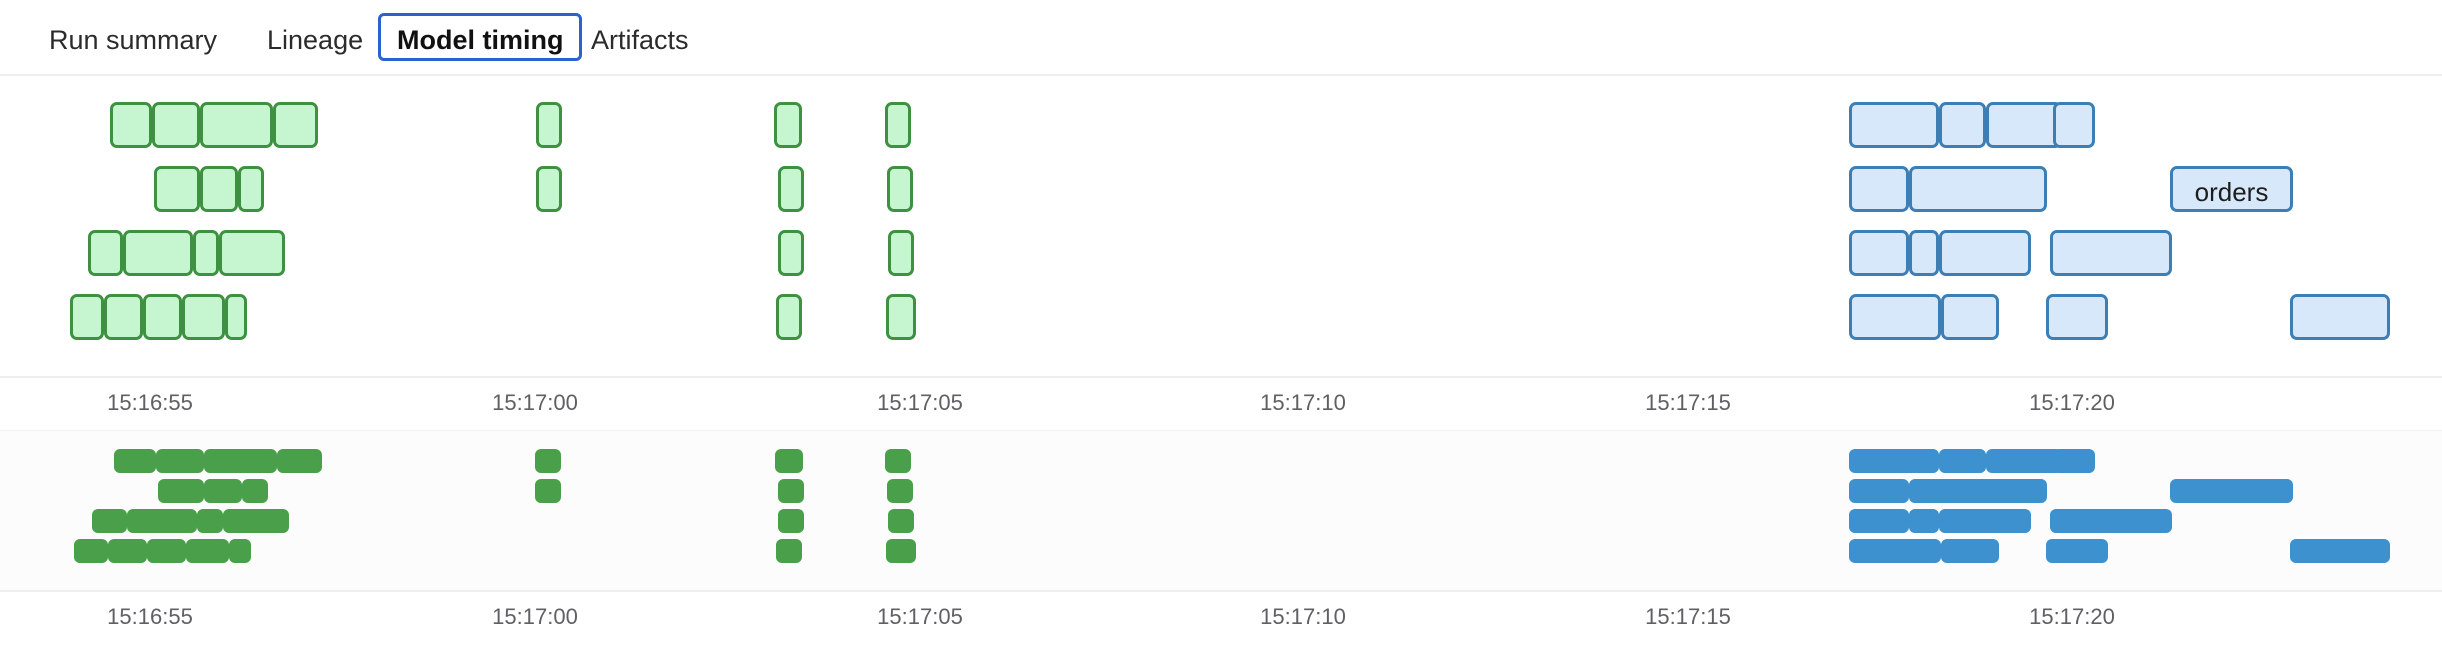 The height and width of the screenshot is (662, 2442). What do you see at coordinates (315, 40) in the screenshot?
I see `tab-lineage: Lineage` at bounding box center [315, 40].